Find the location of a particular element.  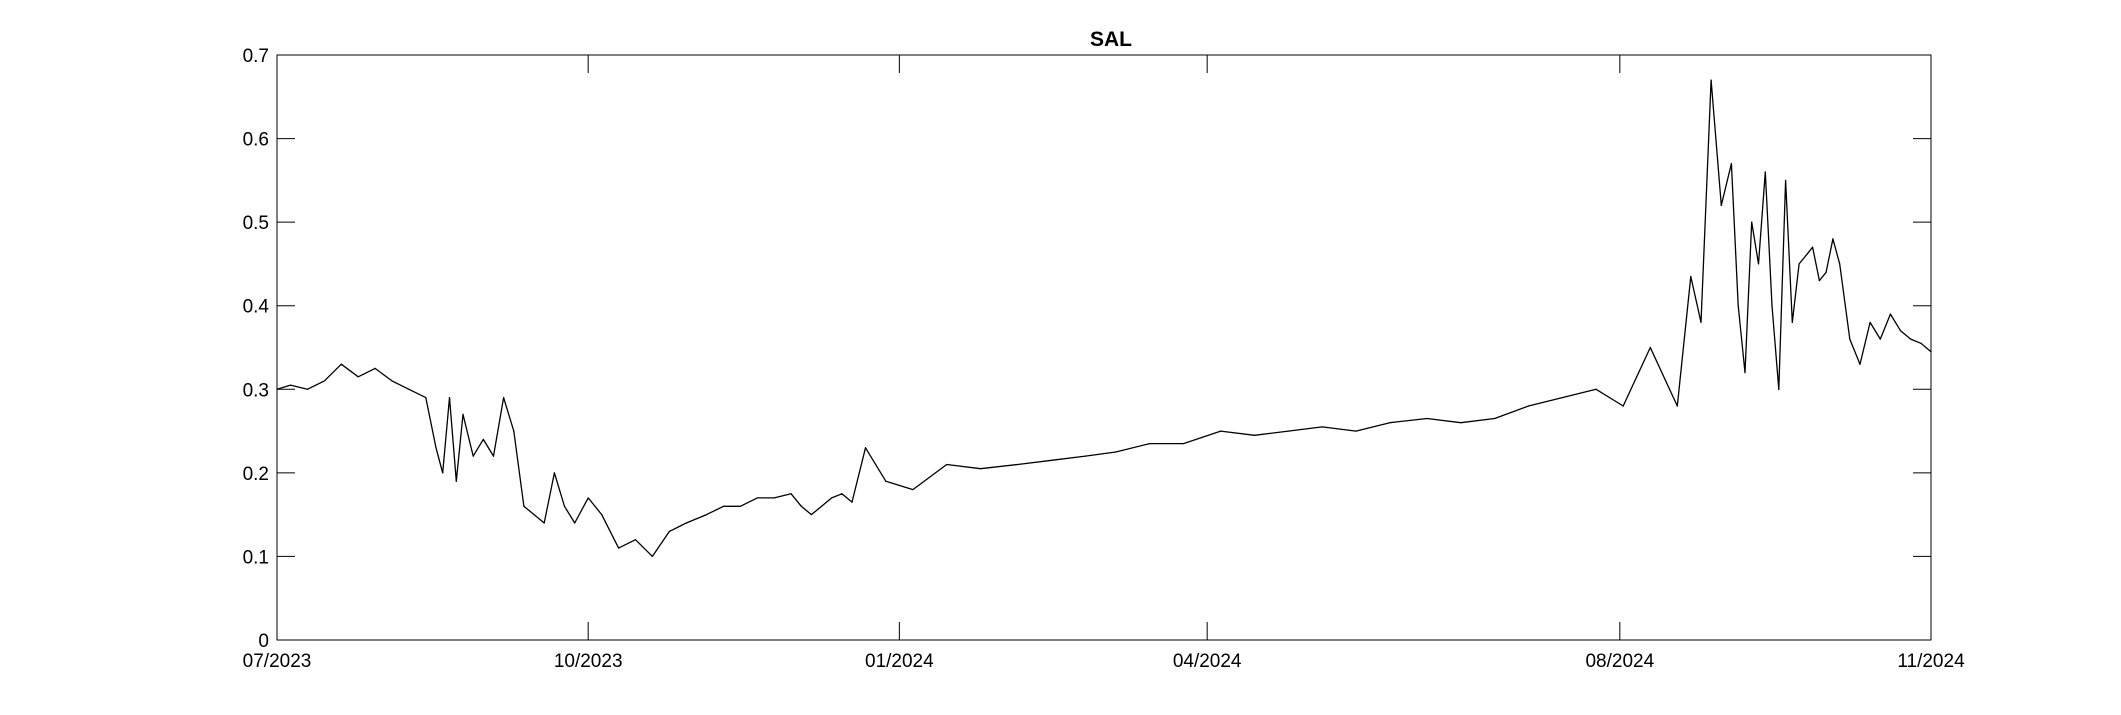

x-tick-label: 11/2024 is located at coordinates (1931, 661).